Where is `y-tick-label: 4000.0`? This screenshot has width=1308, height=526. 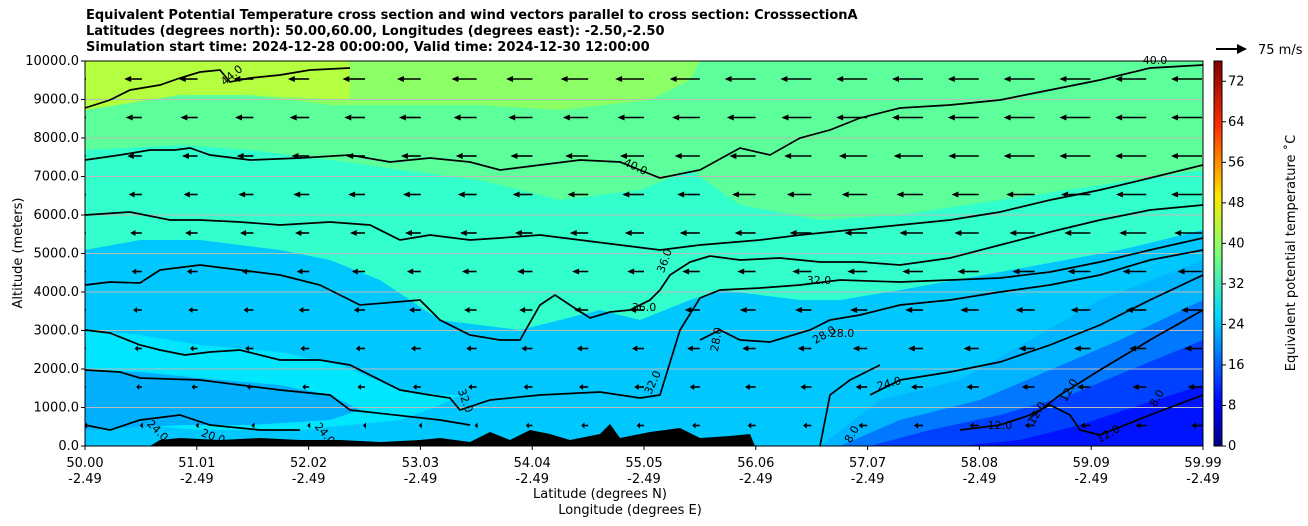 y-tick-label: 4000.0 is located at coordinates (57, 292).